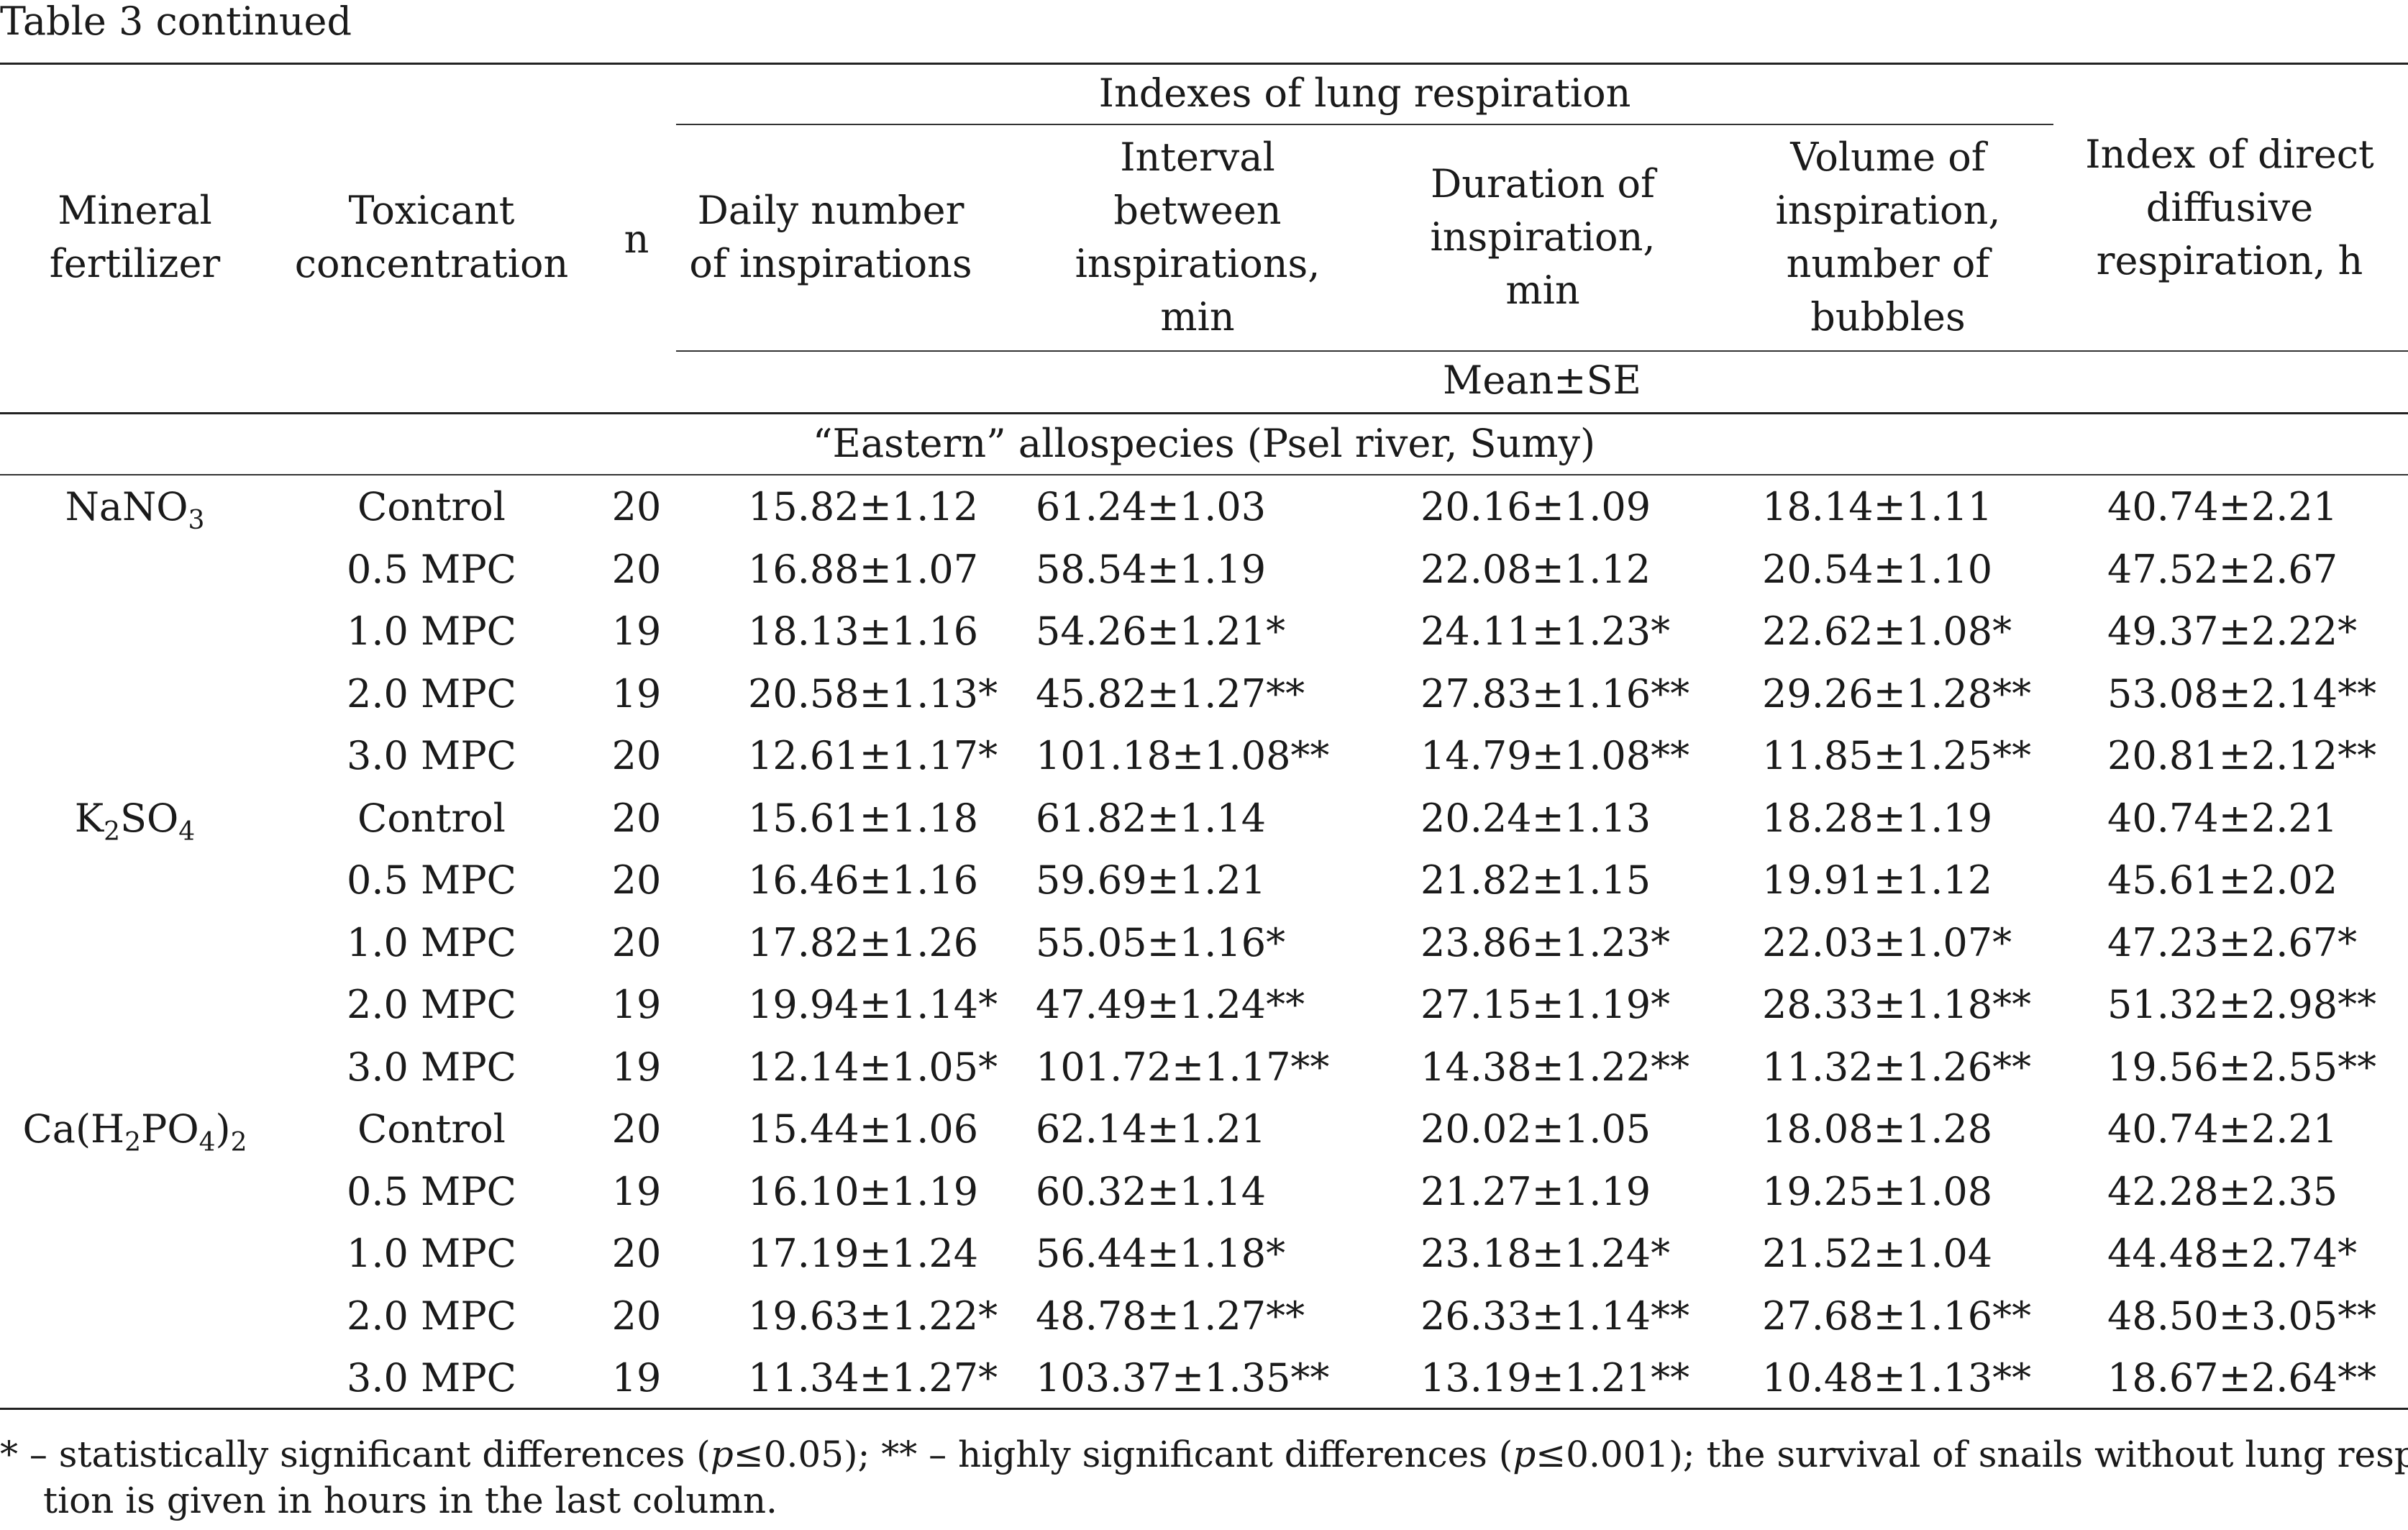 This screenshot has height=1530, width=2408. I want to click on cell-volume: 28.33±1.18**, so click(1897, 1004).